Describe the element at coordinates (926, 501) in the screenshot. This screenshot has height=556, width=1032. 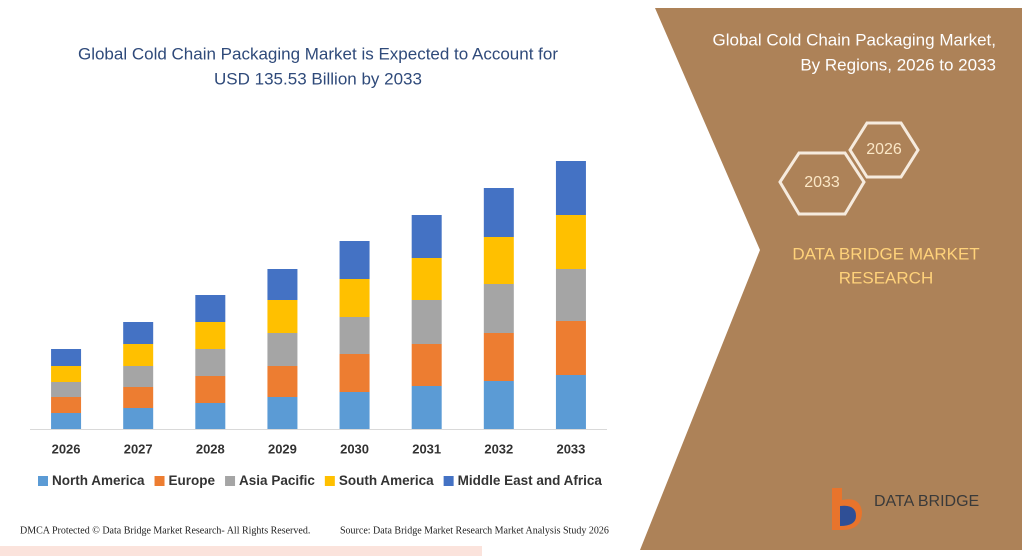
I see `logo-text: DATA BRIDGE` at that location.